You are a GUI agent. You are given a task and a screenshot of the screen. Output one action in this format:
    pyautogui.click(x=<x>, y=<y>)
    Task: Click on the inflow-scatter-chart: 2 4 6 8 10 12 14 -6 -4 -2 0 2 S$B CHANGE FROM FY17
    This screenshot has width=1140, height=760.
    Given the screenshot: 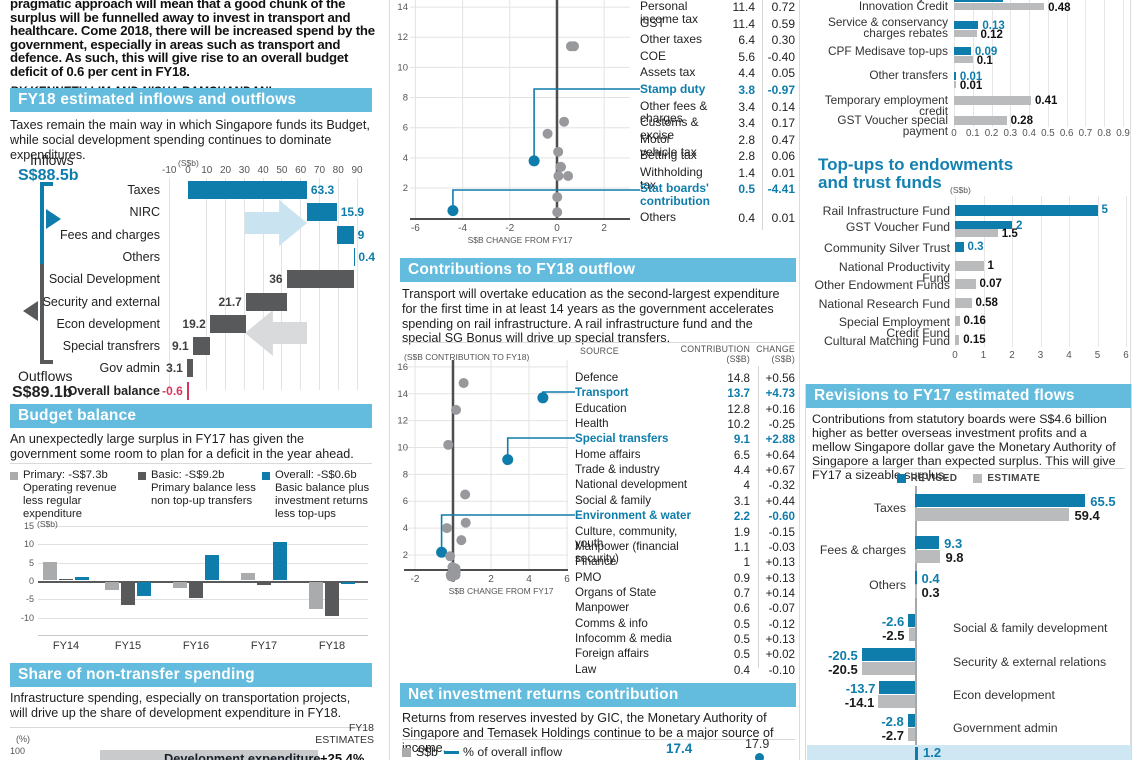 What is the action you would take?
    pyautogui.click(x=518, y=122)
    